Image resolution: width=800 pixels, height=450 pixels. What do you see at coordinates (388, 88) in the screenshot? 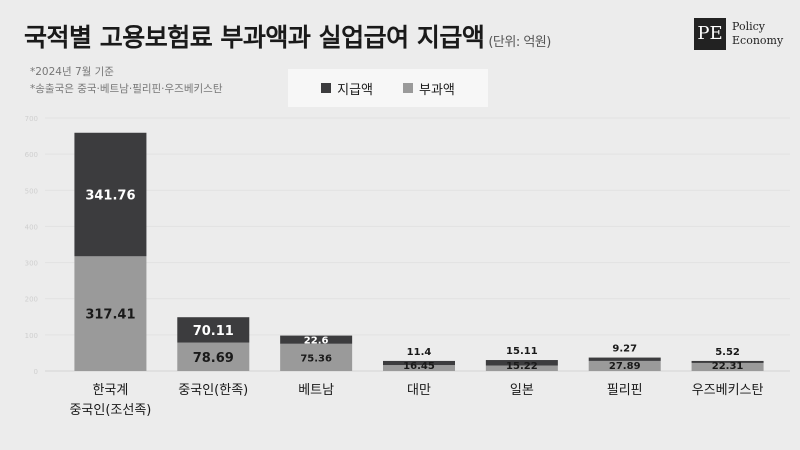
I see `legend: 지급액 부과액` at bounding box center [388, 88].